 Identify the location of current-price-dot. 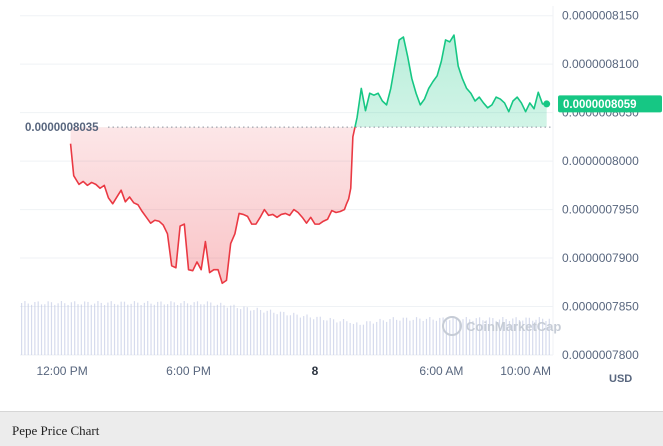
(547, 104).